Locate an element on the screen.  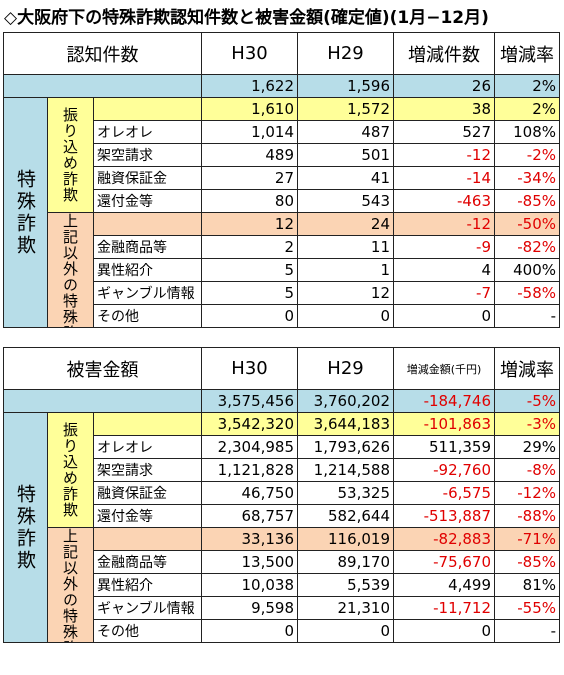
value-cell: 1,622 is located at coordinates (250, 86).